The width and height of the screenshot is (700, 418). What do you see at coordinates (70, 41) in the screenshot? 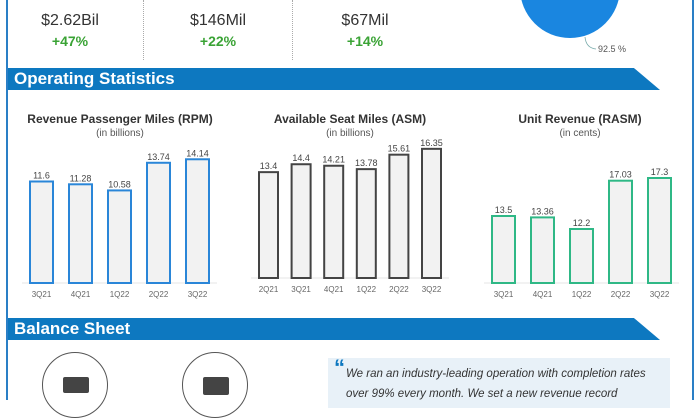
I see `stat-change: +47%` at bounding box center [70, 41].